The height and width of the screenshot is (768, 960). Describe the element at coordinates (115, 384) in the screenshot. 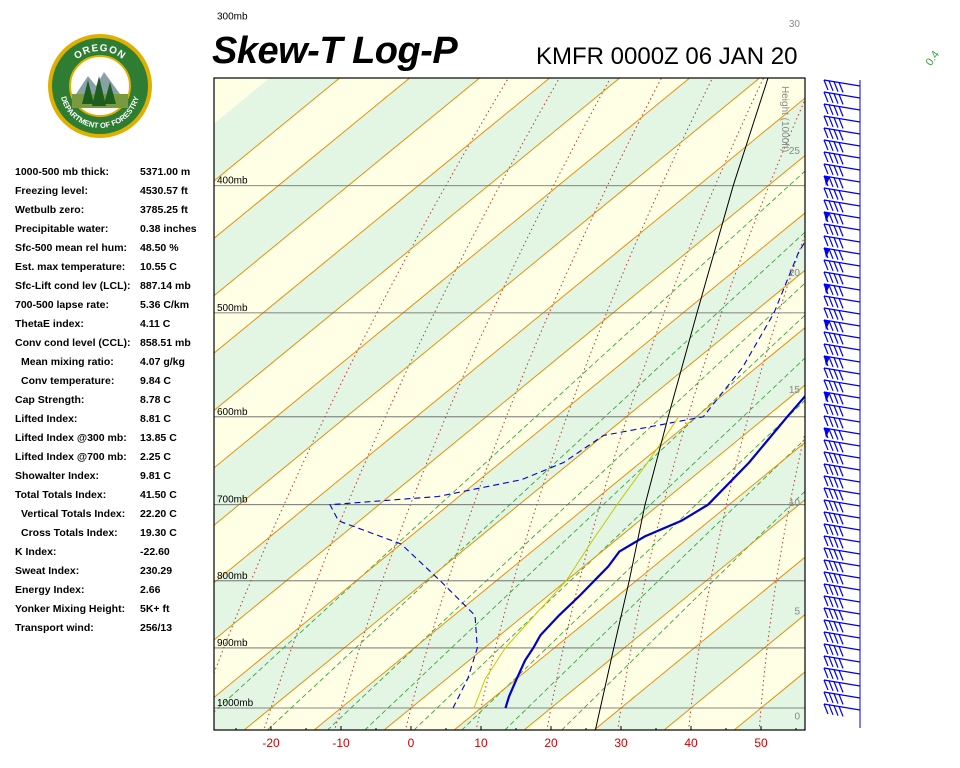

I see `stat-row: Conv temperature: 9.84 C` at that location.